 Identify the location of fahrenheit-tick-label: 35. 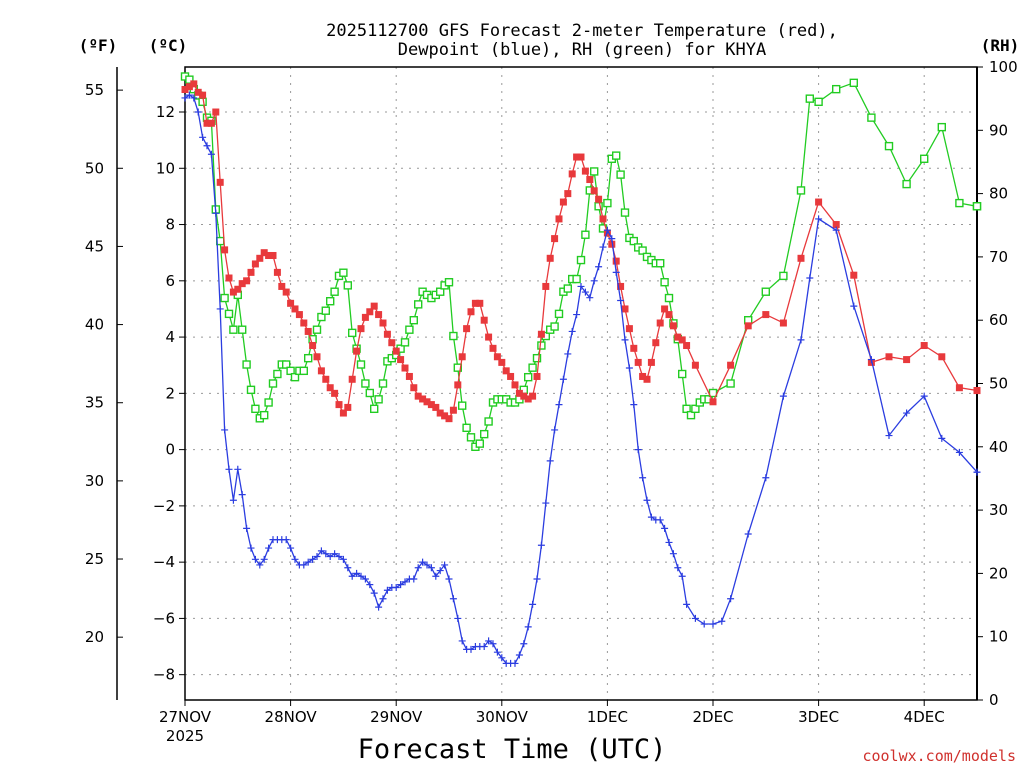
(94, 403).